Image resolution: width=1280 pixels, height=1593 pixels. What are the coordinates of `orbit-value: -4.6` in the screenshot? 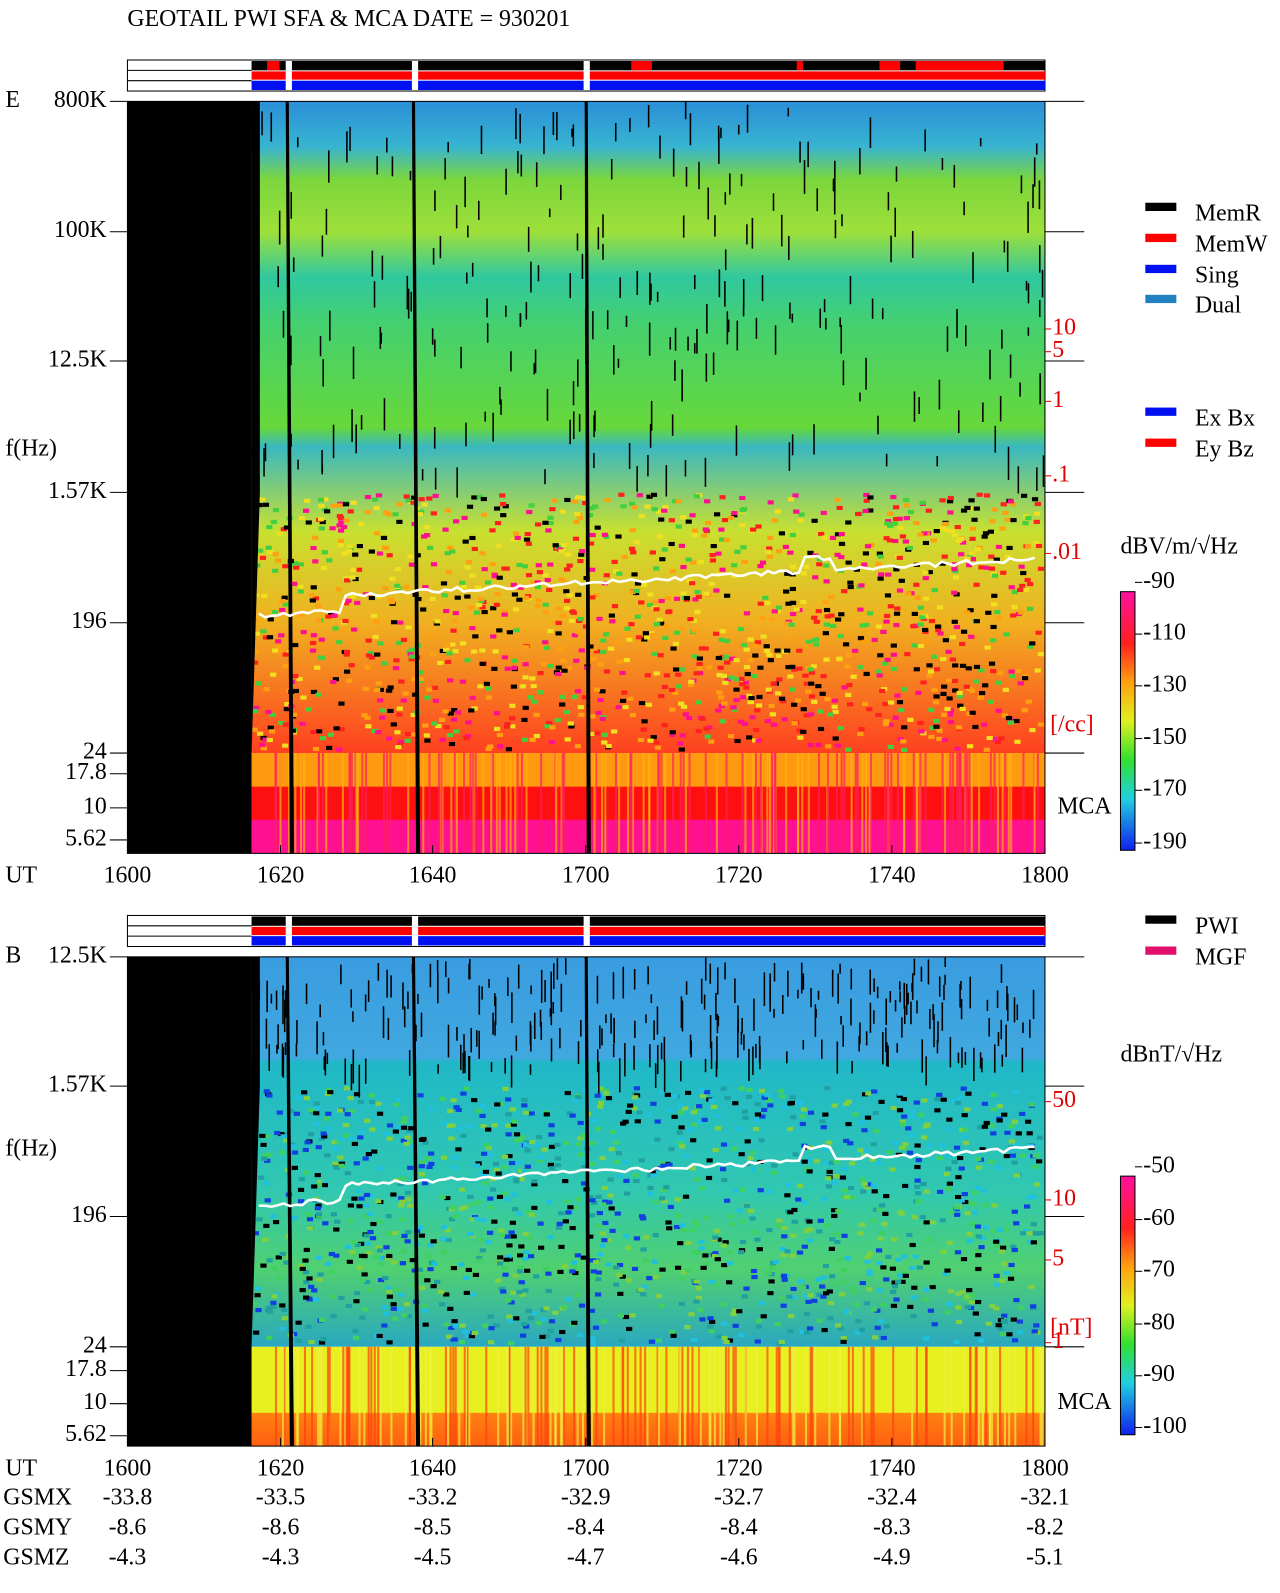 It's located at (739, 1557).